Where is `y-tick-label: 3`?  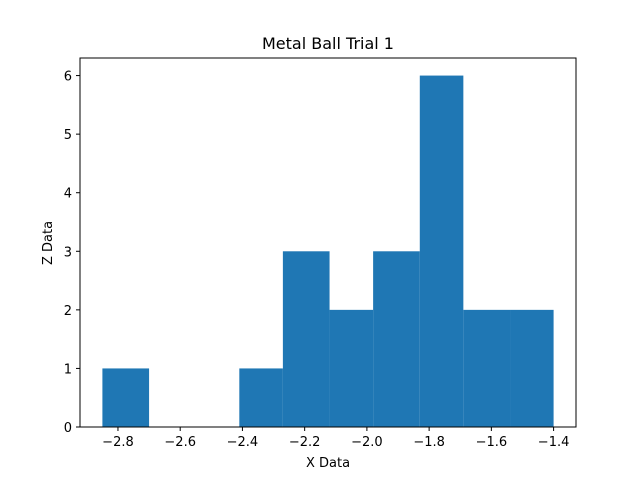 y-tick-label: 3 is located at coordinates (68, 252).